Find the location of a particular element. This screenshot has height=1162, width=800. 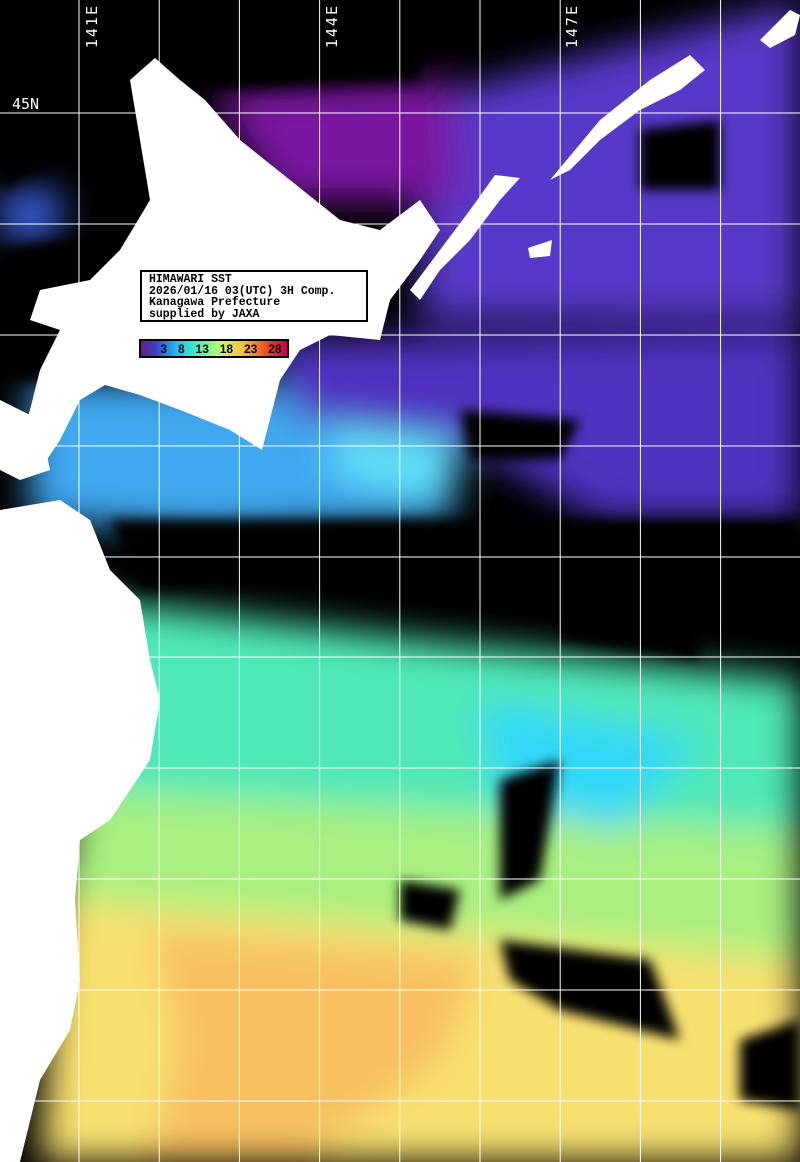

okhotsk-water is located at coordinates (610, 160).